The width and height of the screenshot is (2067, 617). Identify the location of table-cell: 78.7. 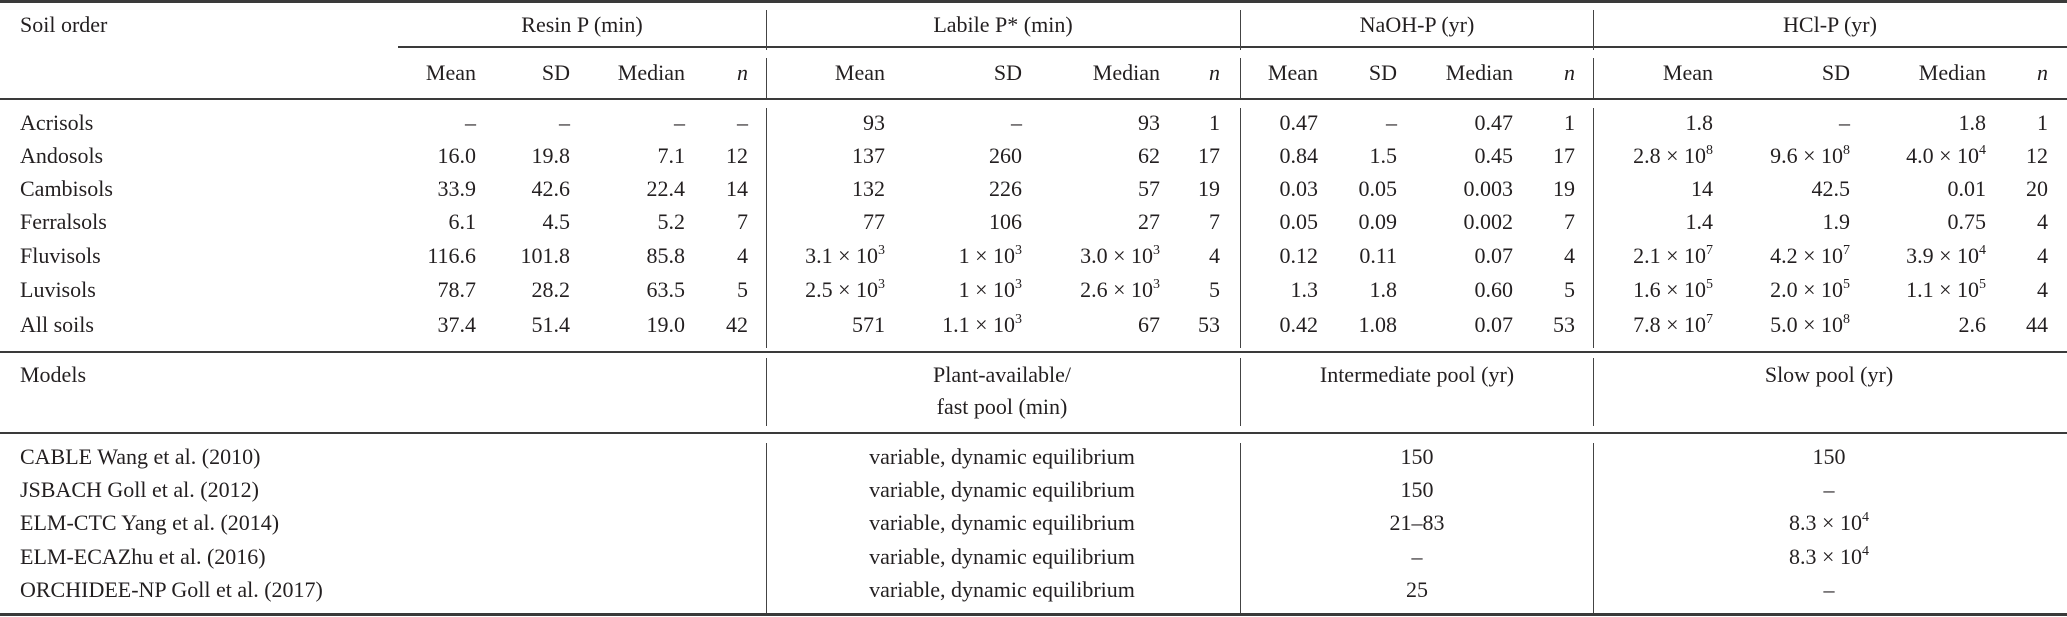
(457, 289).